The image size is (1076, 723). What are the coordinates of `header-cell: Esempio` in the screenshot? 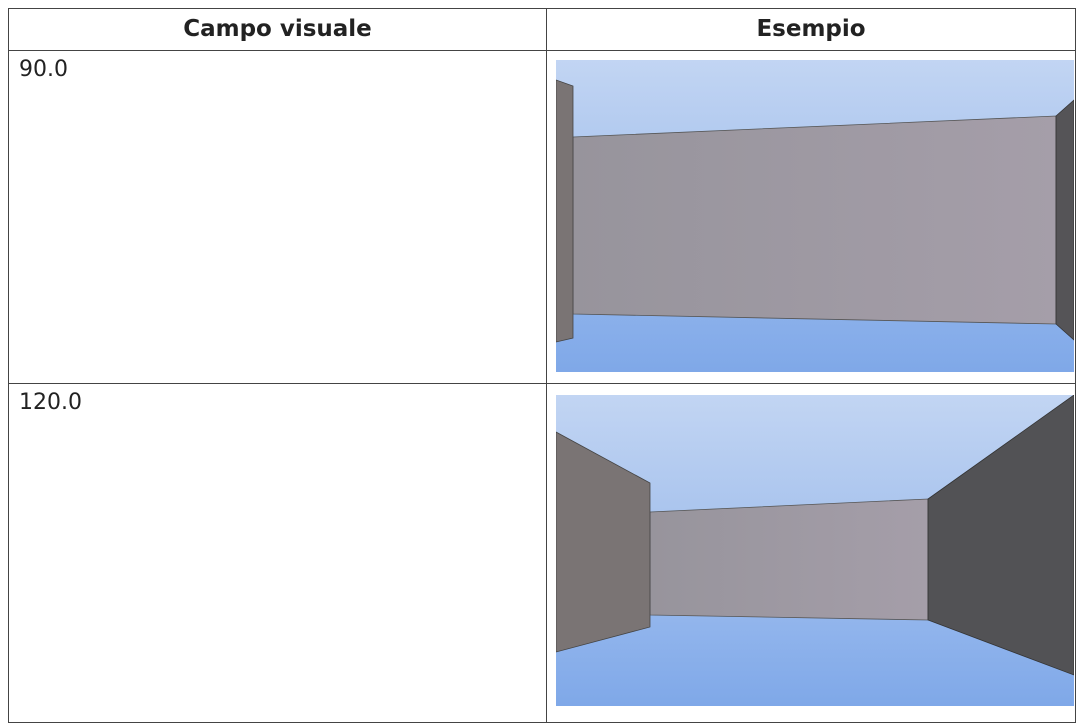 It's located at (811, 29).